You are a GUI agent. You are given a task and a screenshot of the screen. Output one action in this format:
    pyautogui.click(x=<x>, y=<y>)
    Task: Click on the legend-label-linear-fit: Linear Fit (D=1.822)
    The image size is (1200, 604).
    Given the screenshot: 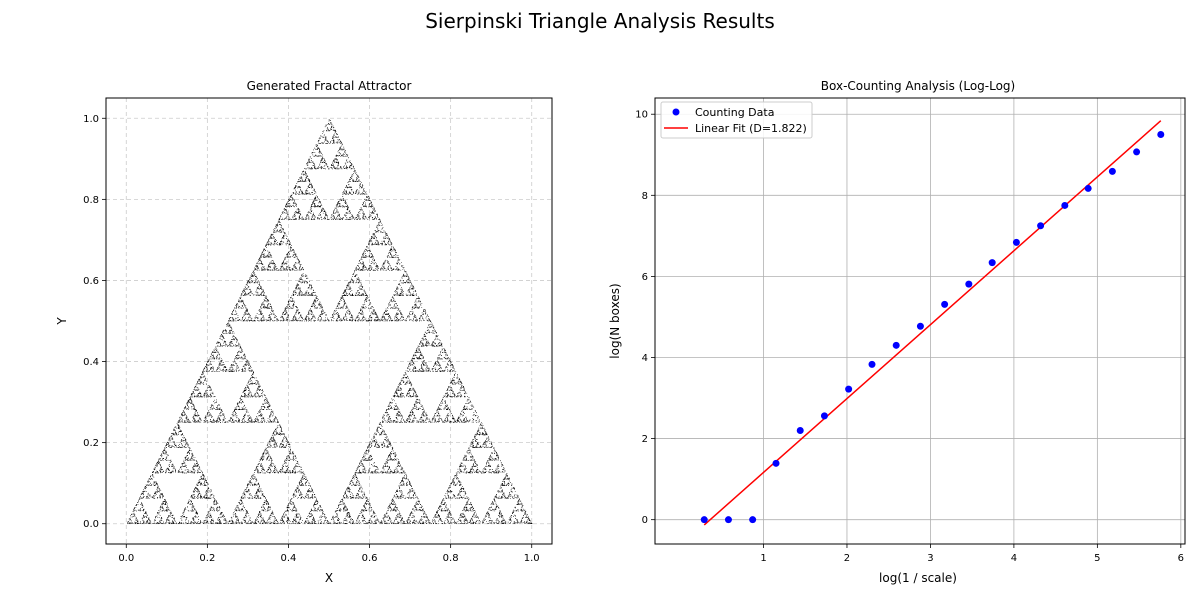 What is the action you would take?
    pyautogui.click(x=751, y=128)
    